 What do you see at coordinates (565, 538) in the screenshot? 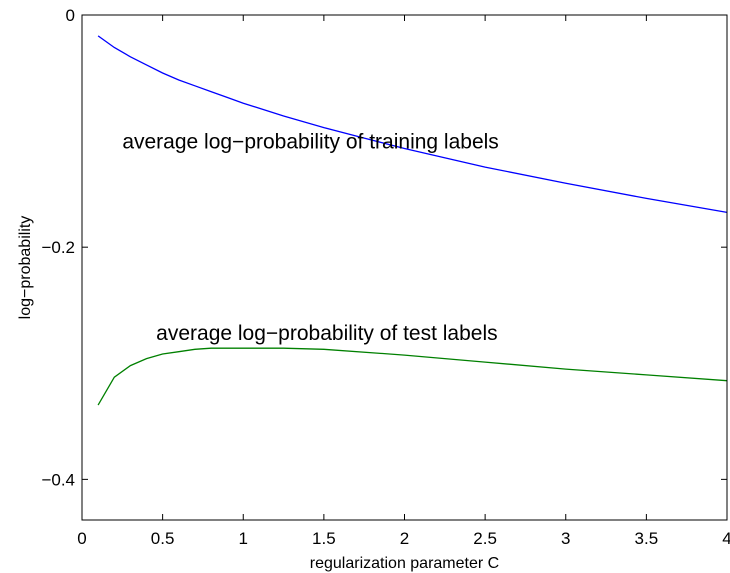
I see `x-tick-label: 3` at bounding box center [565, 538].